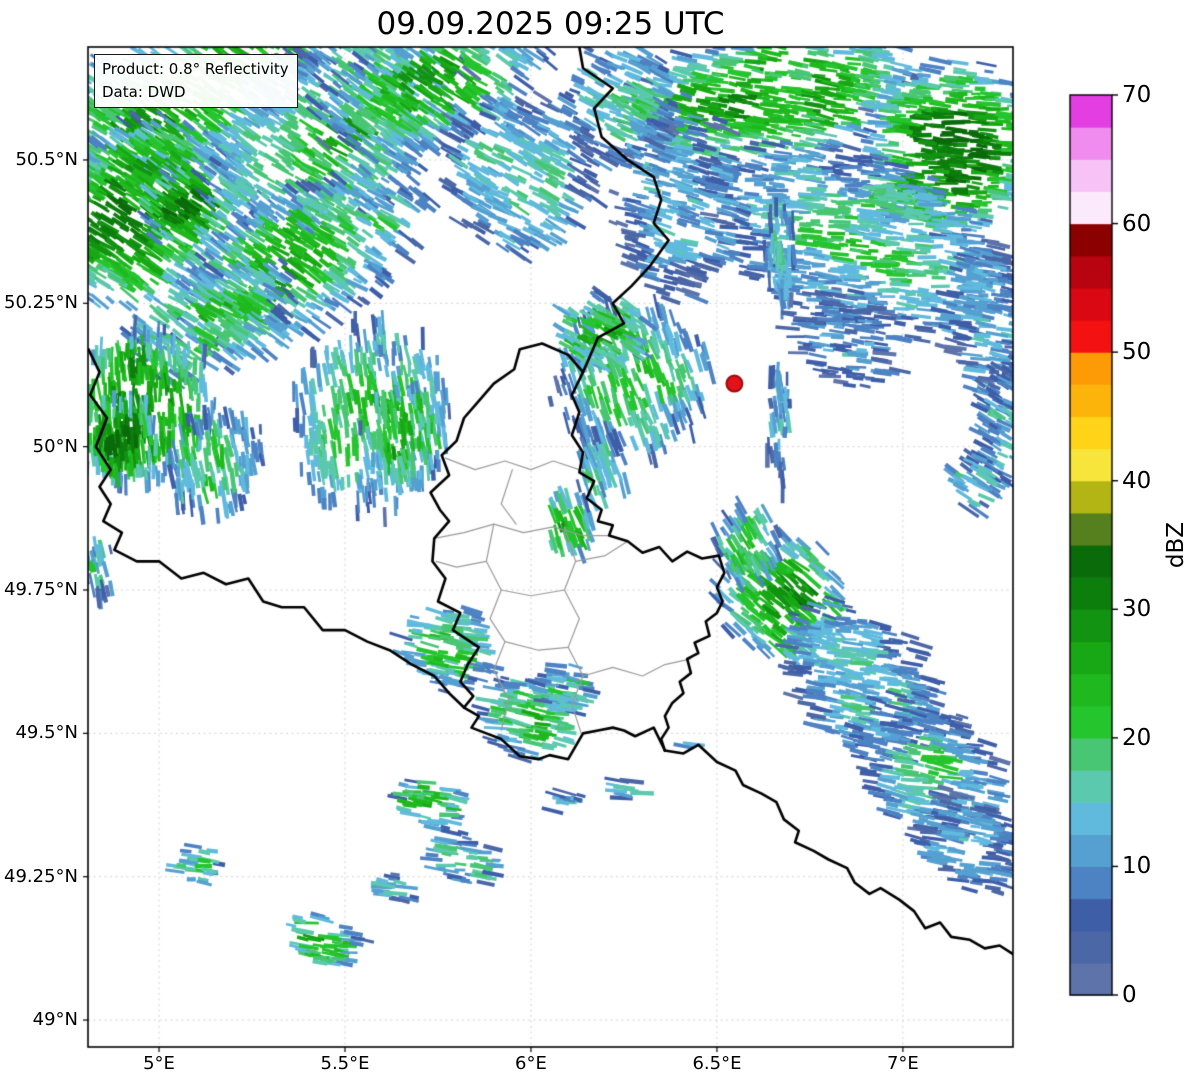 Image resolution: width=1202 pixels, height=1081 pixels. What do you see at coordinates (41, 876) in the screenshot?
I see `y-tick-label: 49.25°N` at bounding box center [41, 876].